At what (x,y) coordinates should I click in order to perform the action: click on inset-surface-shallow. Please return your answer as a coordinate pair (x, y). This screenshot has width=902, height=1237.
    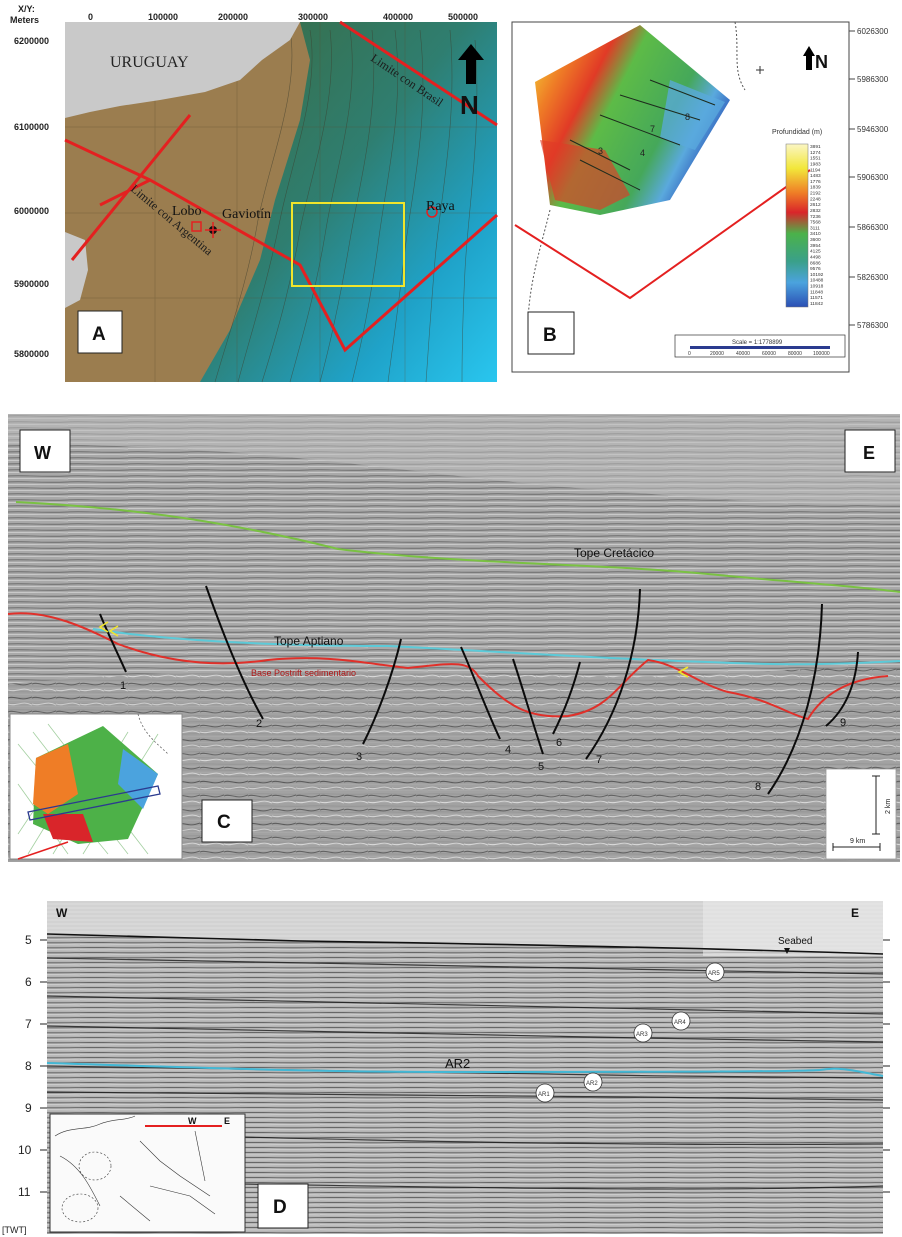
    Looking at the image, I should click on (55, 779).